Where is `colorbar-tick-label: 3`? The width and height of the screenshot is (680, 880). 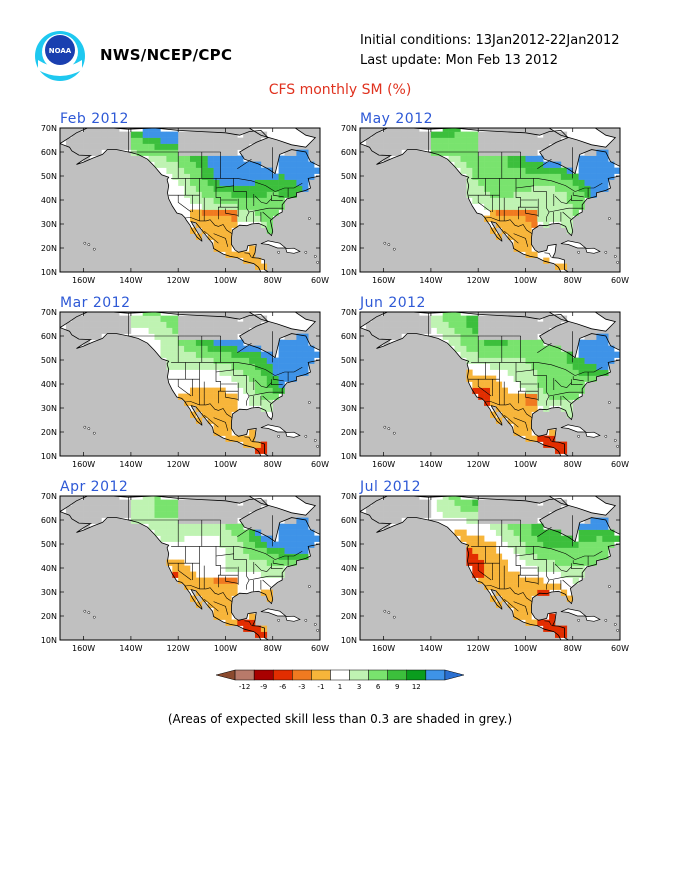 colorbar-tick-label: 3 is located at coordinates (359, 687).